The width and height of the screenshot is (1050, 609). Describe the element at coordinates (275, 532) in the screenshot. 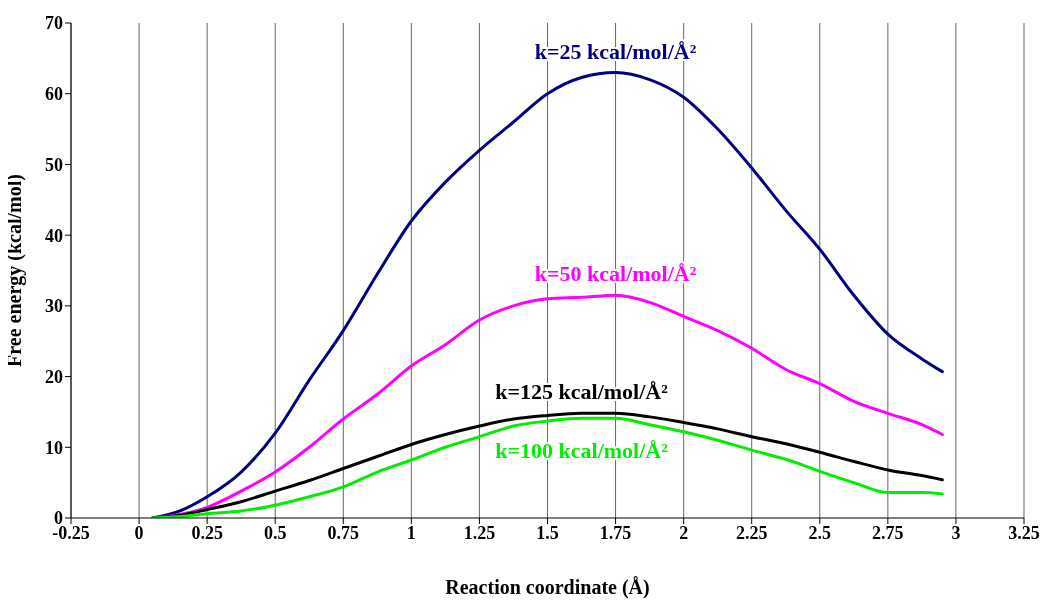

I see `x-tick-label: 0.5` at that location.